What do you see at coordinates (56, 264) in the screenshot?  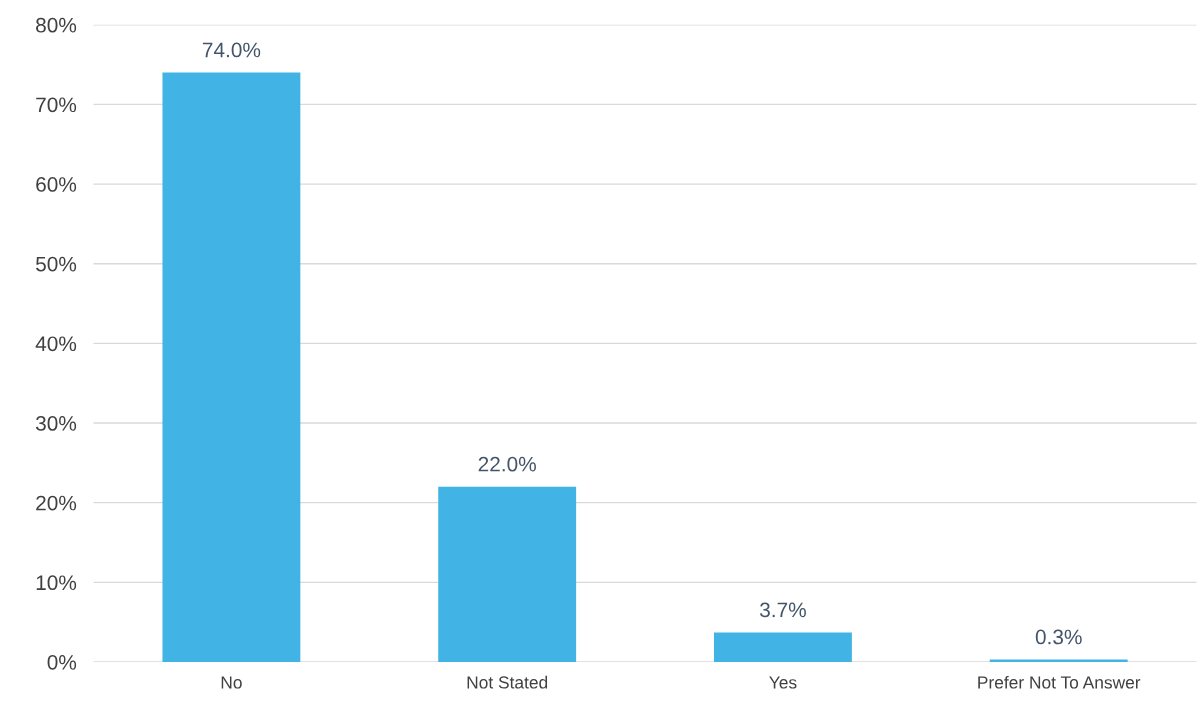 I see `y-tick-label: 50%` at bounding box center [56, 264].